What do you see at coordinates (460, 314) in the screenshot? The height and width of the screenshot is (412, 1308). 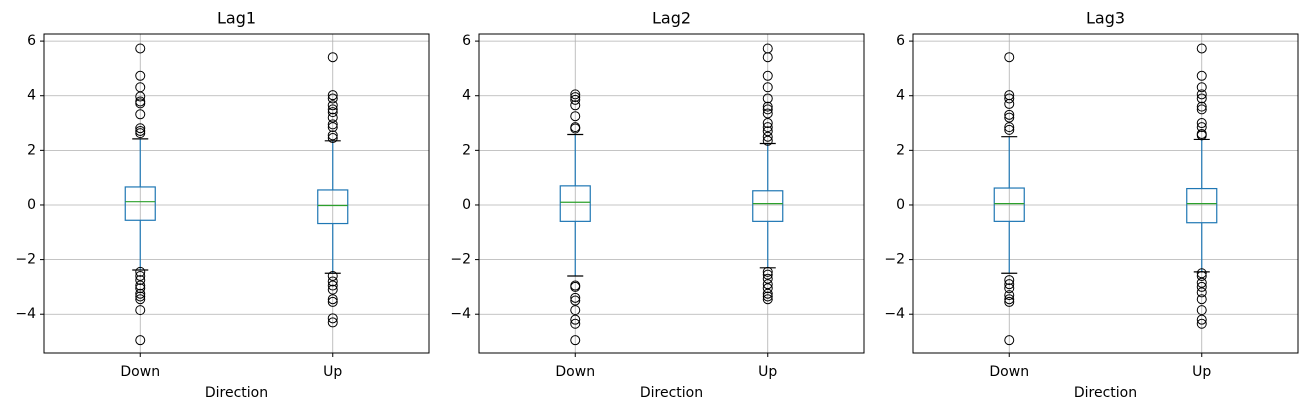 I see `y-tick-label: −4` at bounding box center [460, 314].